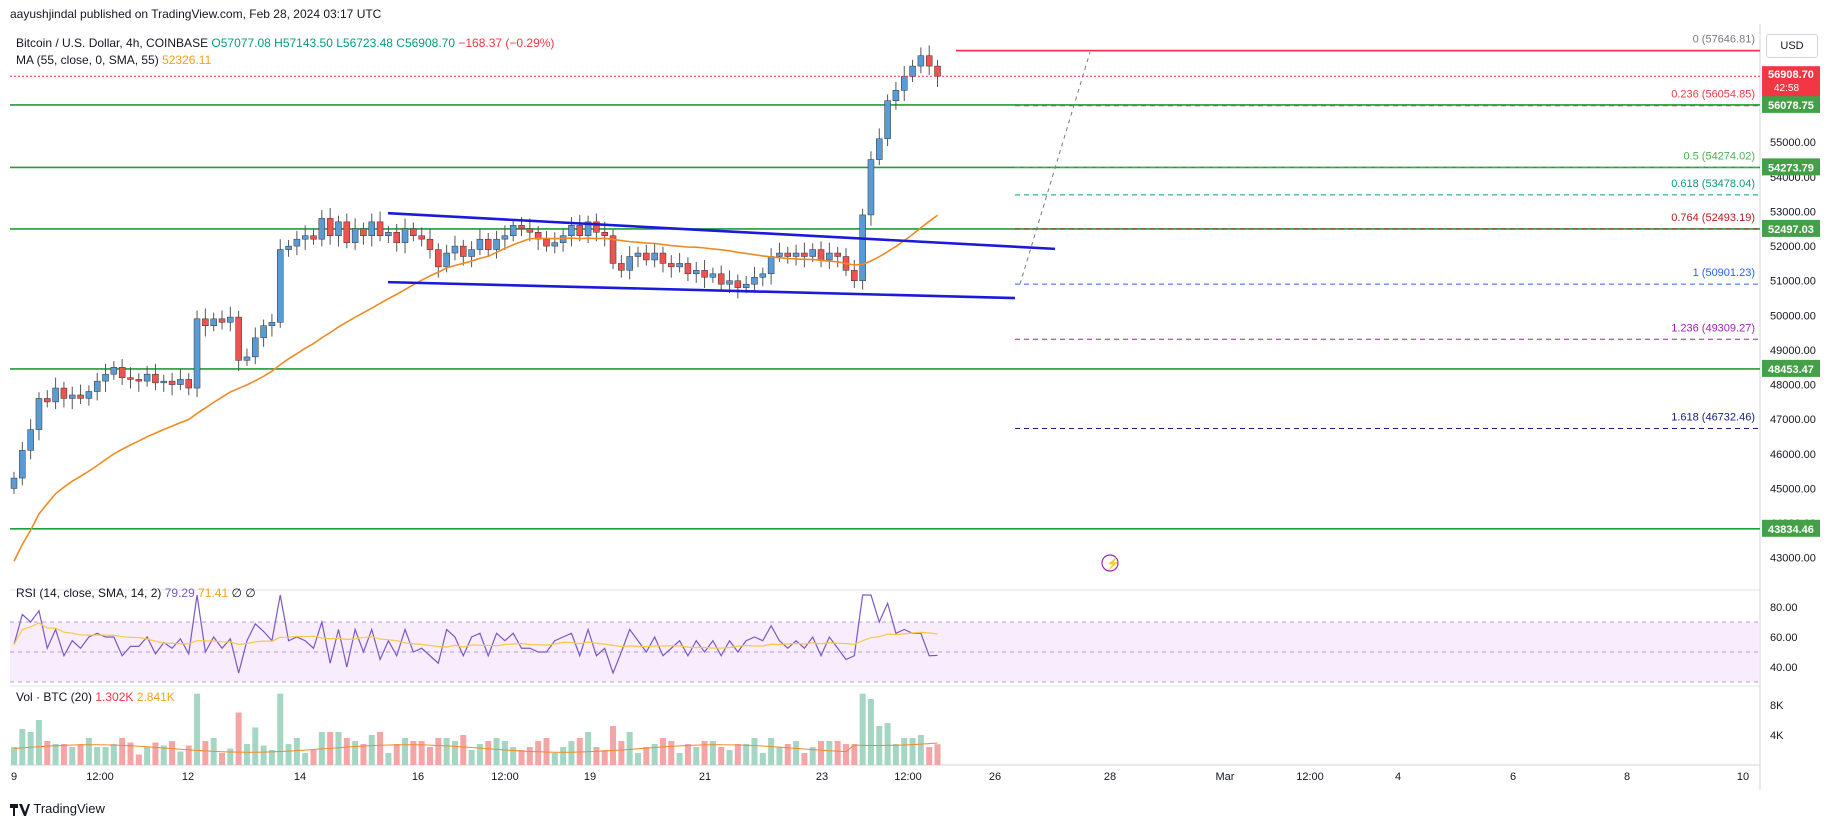  Describe the element at coordinates (701, 290) in the screenshot. I see `channel-lower-line` at that location.